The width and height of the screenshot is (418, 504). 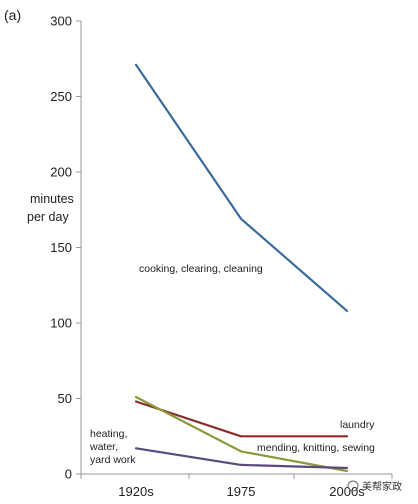 What do you see at coordinates (136, 491) in the screenshot?
I see `x-tick-label: 1920s` at bounding box center [136, 491].